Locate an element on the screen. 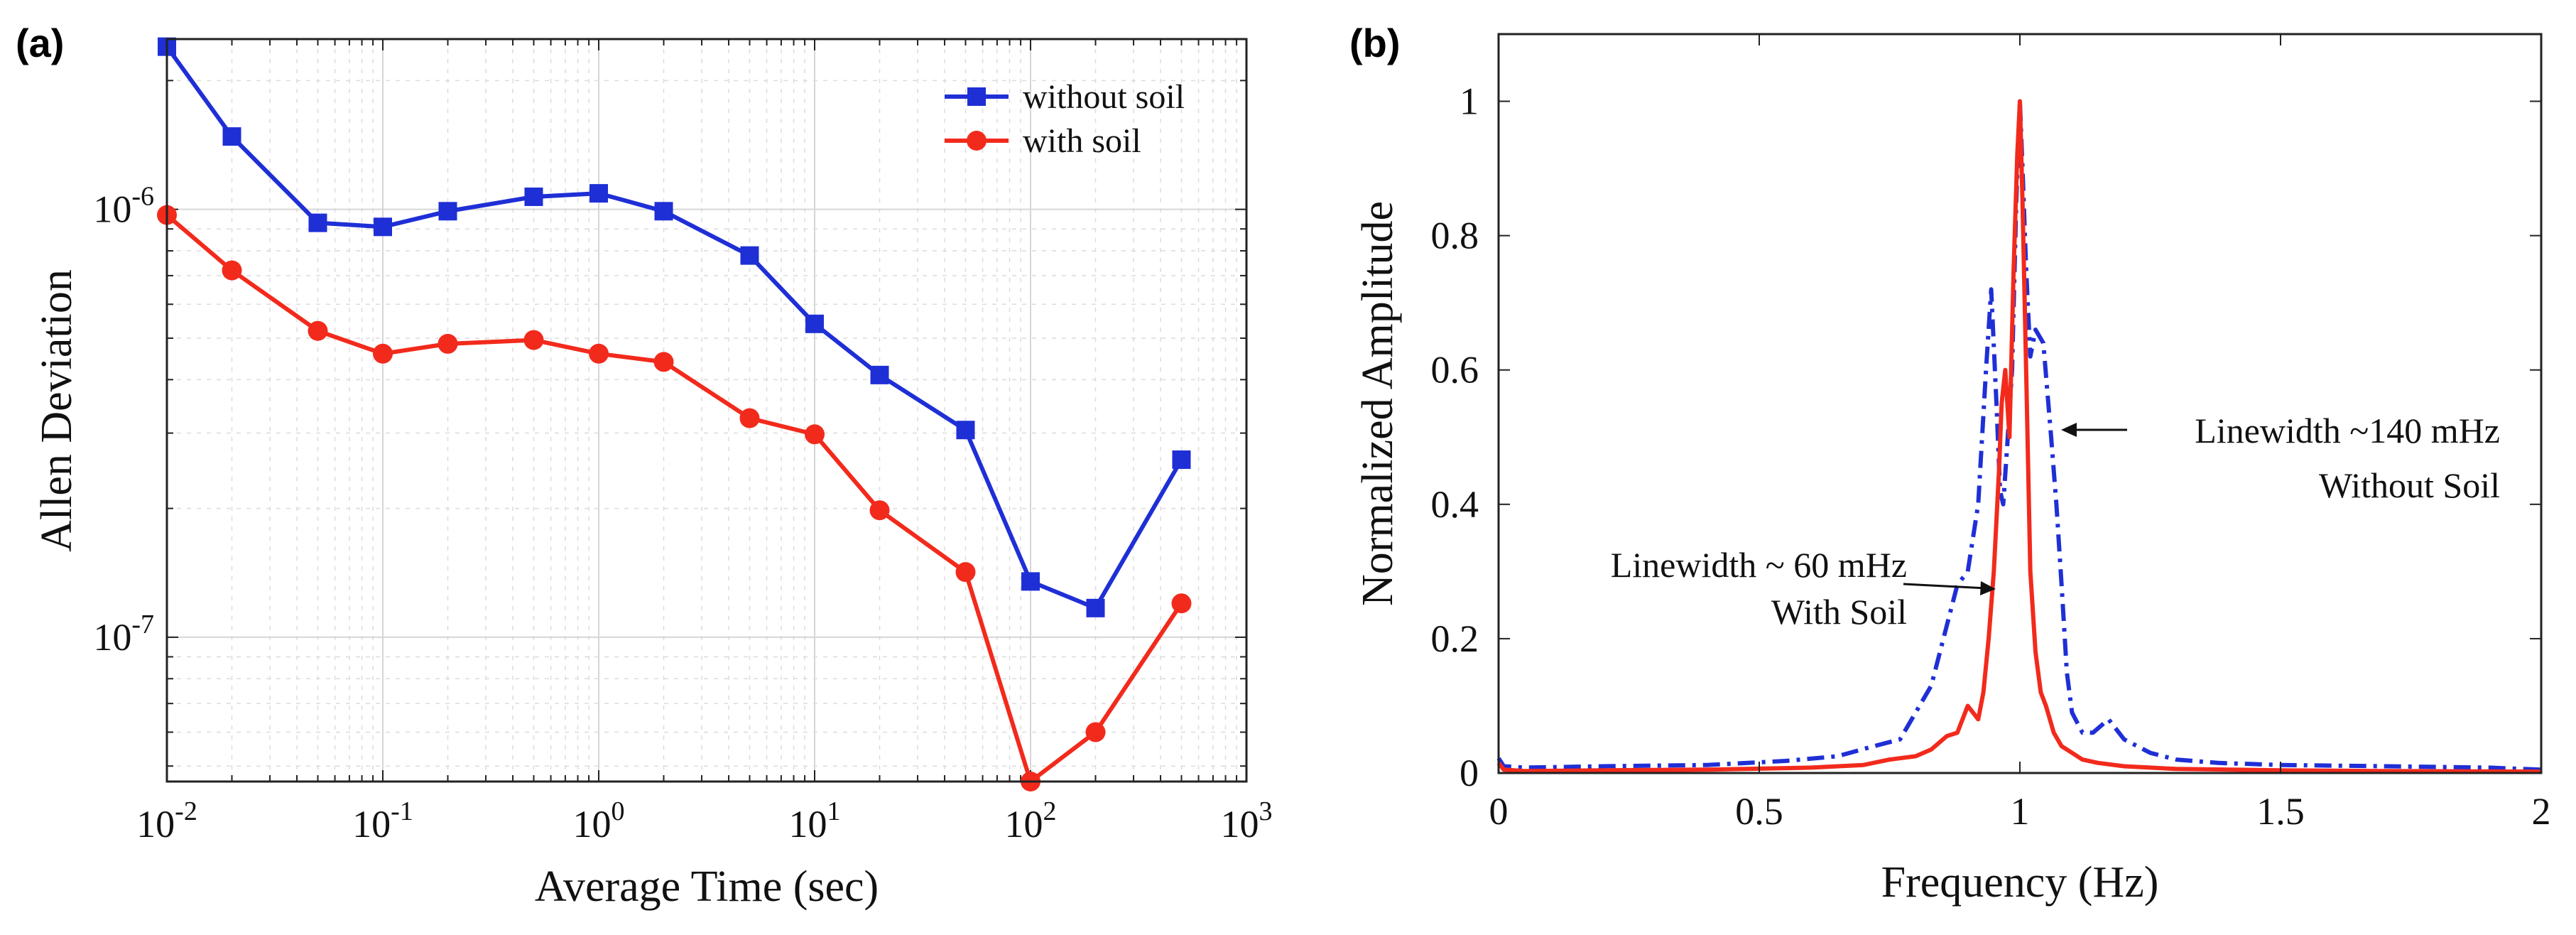  y-tick-label: 0.2 is located at coordinates (1455, 638).